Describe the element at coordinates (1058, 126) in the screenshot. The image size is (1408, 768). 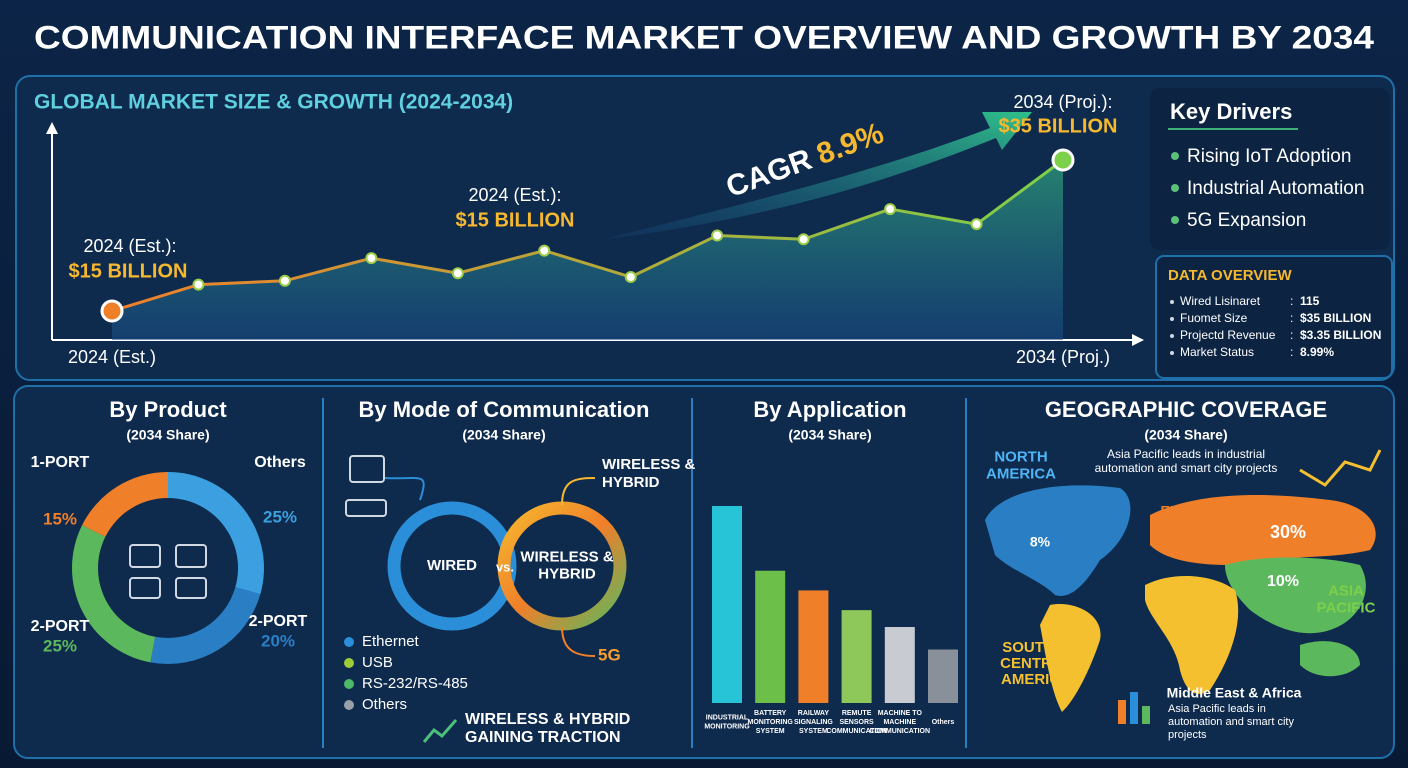
I see `annotation-value: $35 BILLION` at that location.